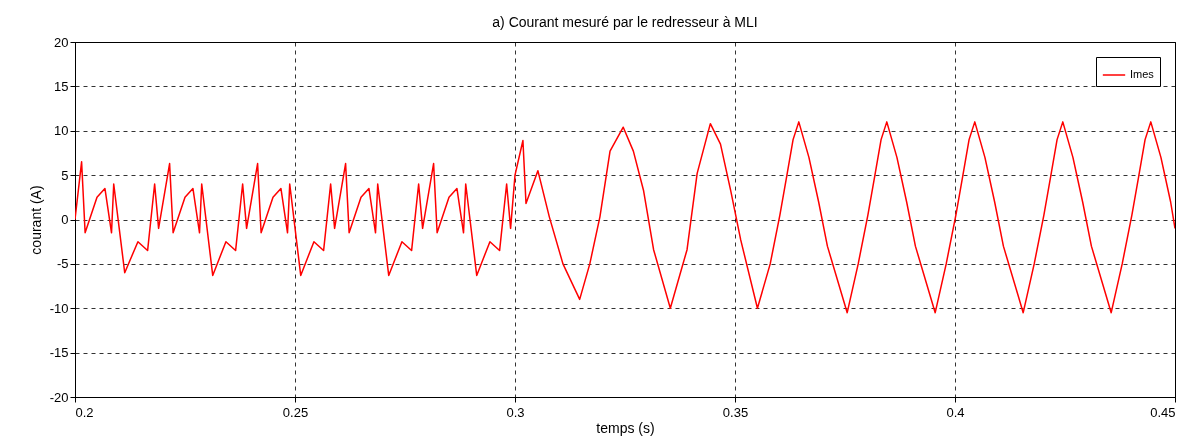  What do you see at coordinates (1142, 74) in the screenshot?
I see `legend-label: Imes` at bounding box center [1142, 74].